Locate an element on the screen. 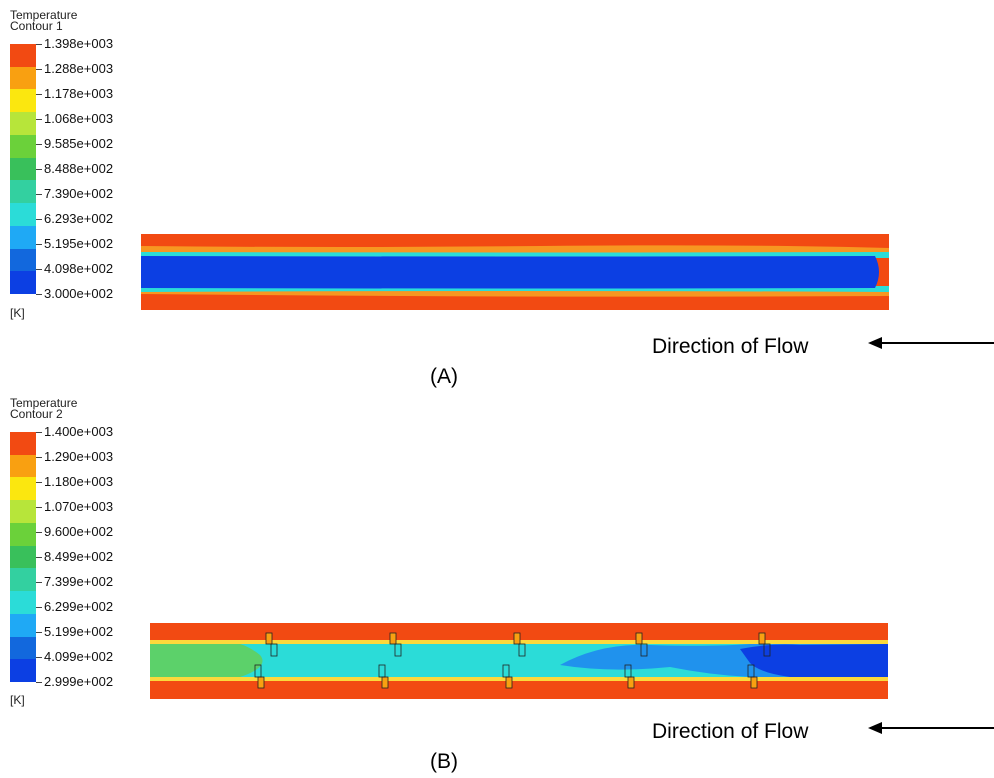 The height and width of the screenshot is (778, 994). panel-caption: (A) is located at coordinates (444, 376).